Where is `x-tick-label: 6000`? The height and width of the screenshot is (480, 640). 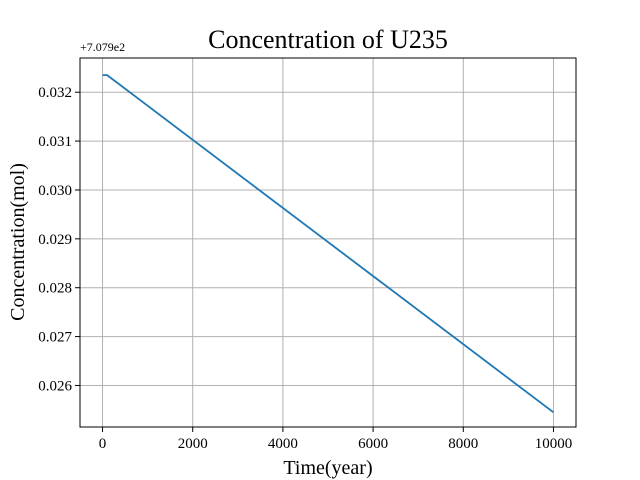 x-tick-label: 6000 is located at coordinates (373, 444).